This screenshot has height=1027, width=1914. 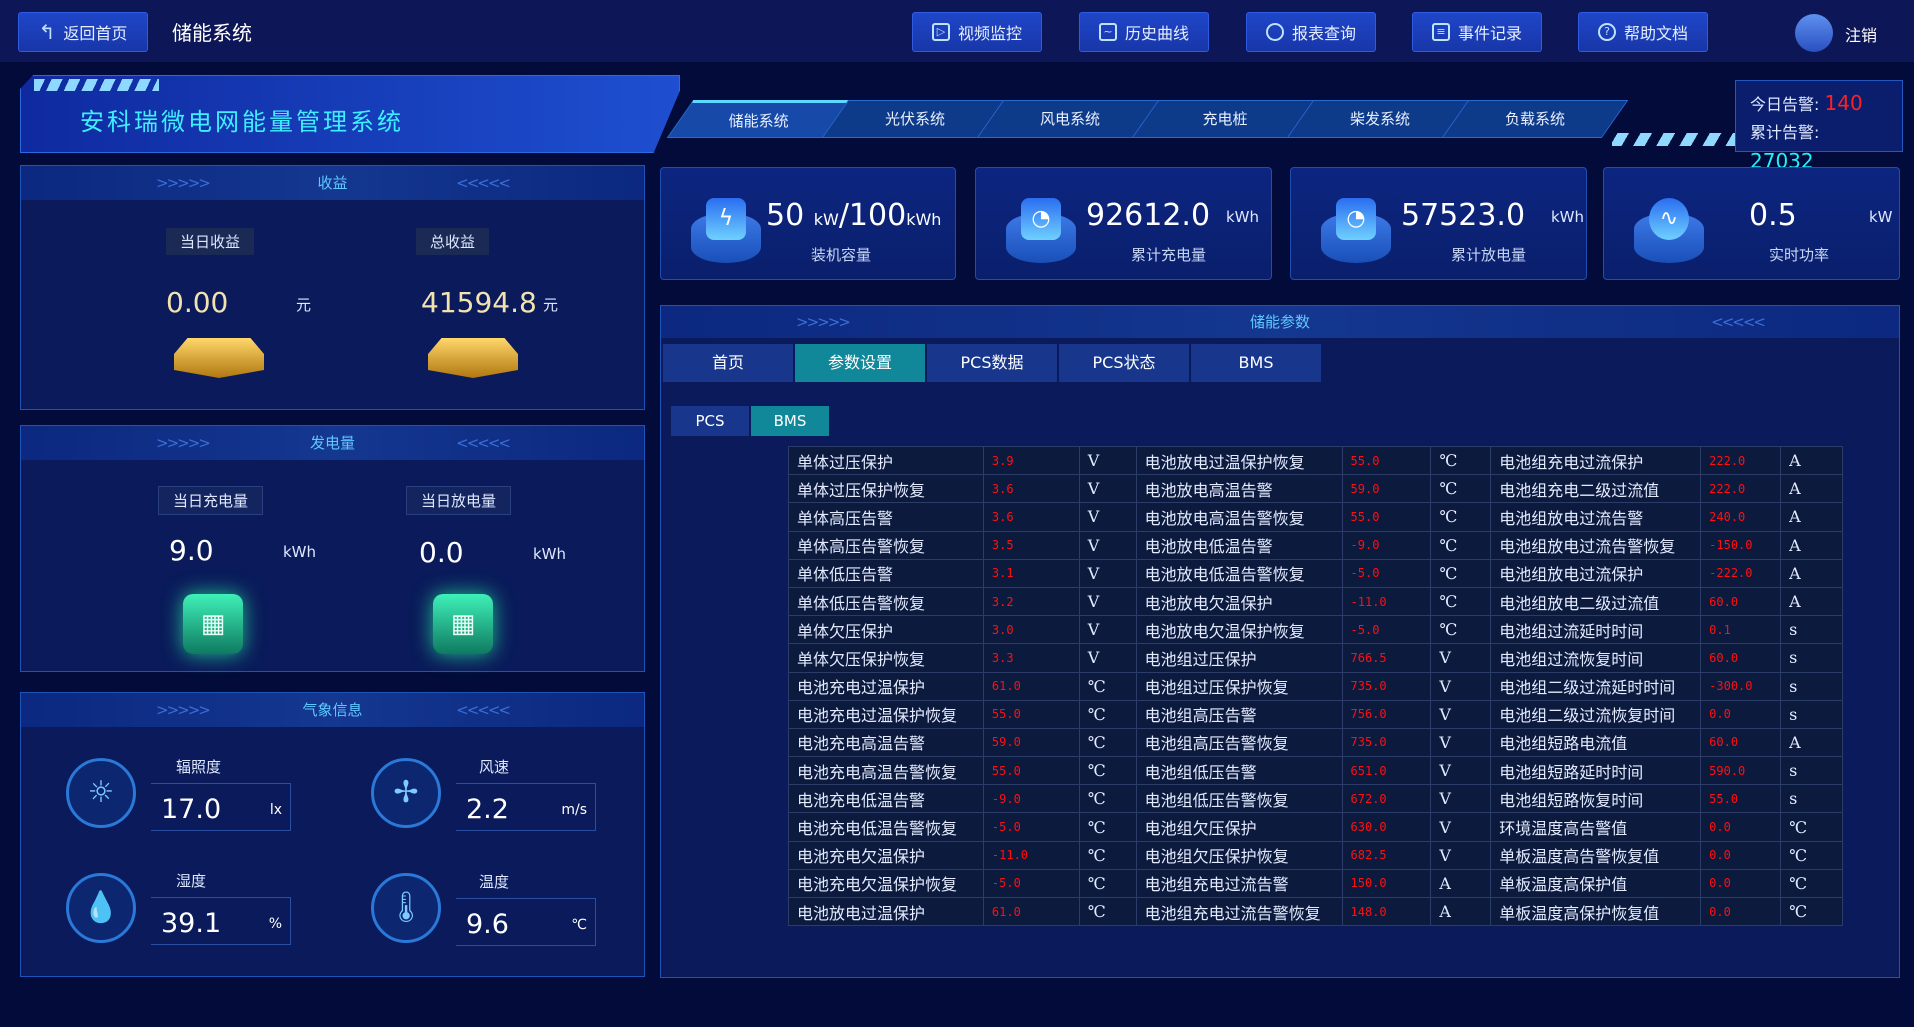 What do you see at coordinates (1438, 223) in the screenshot?
I see `kpi-total-discharge: ◔ 57523.0 kWh 累计放电量` at bounding box center [1438, 223].